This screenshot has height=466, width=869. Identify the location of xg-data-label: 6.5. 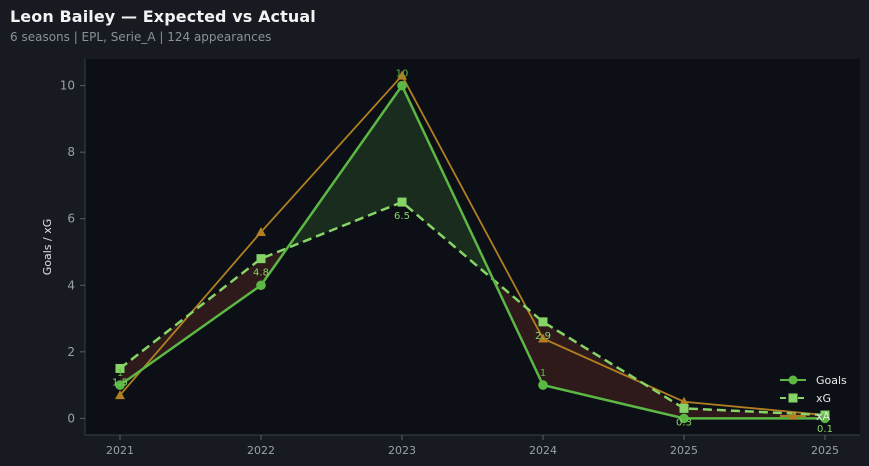
(402, 216).